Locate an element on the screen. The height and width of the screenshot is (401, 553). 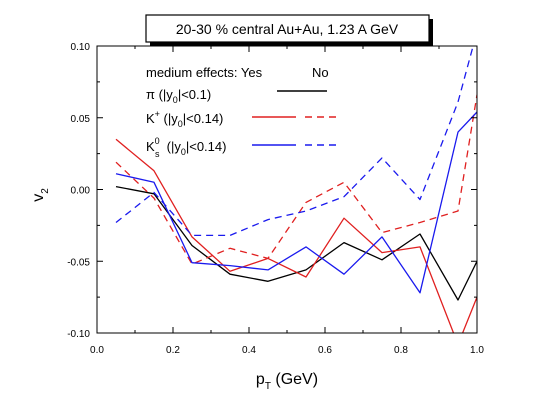
legend-k0s-base: K is located at coordinates (150, 146).